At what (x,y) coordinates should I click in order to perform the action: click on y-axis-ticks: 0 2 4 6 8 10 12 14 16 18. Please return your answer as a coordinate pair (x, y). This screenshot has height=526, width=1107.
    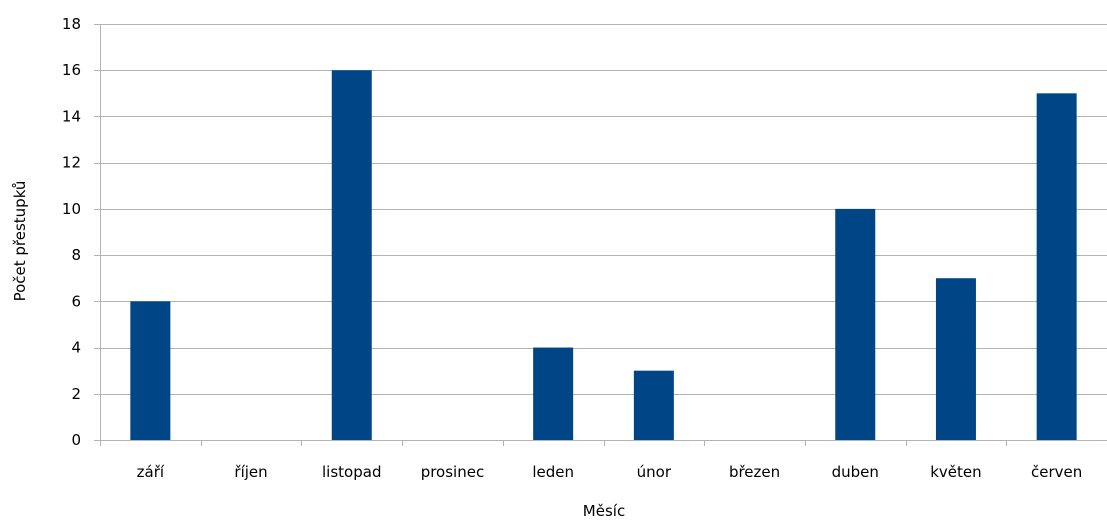
    Looking at the image, I should click on (71, 232).